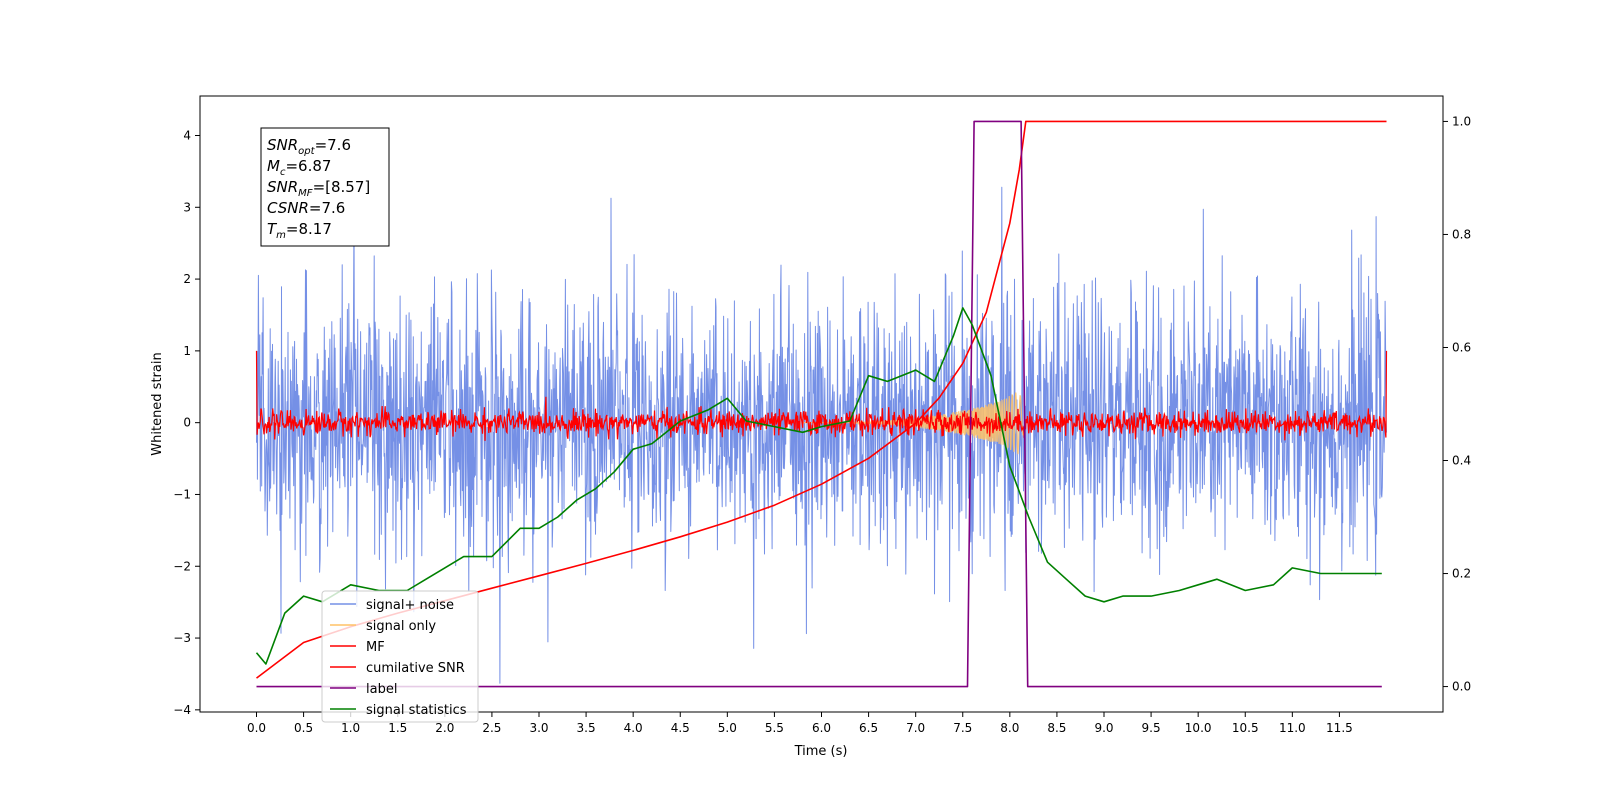  What do you see at coordinates (680, 728) in the screenshot?
I see `x-tick-label: 4.5` at bounding box center [680, 728].